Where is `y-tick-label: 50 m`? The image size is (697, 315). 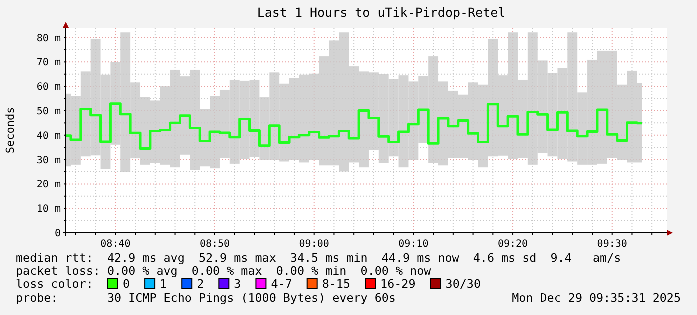 y-tick-label: 50 m is located at coordinates (48, 112).